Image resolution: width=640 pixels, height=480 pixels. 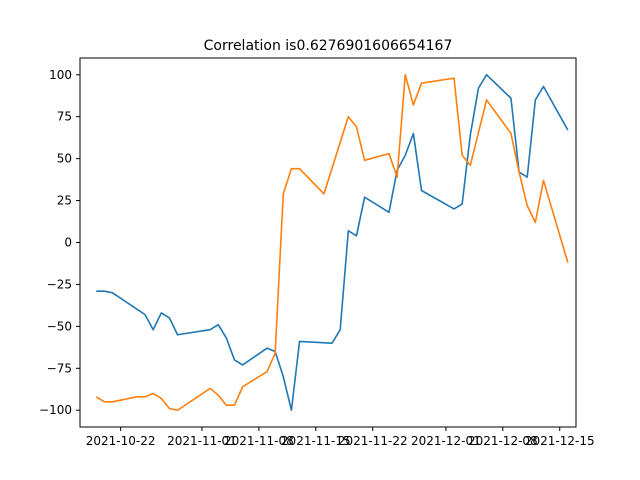 I want to click on x-tick-label: 2021-11-01, so click(x=202, y=441).